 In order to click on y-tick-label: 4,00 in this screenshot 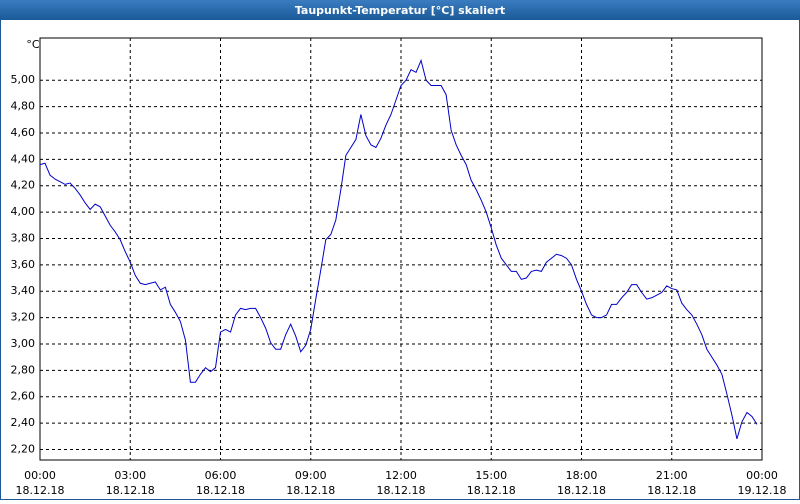, I will do `click(23, 211)`.